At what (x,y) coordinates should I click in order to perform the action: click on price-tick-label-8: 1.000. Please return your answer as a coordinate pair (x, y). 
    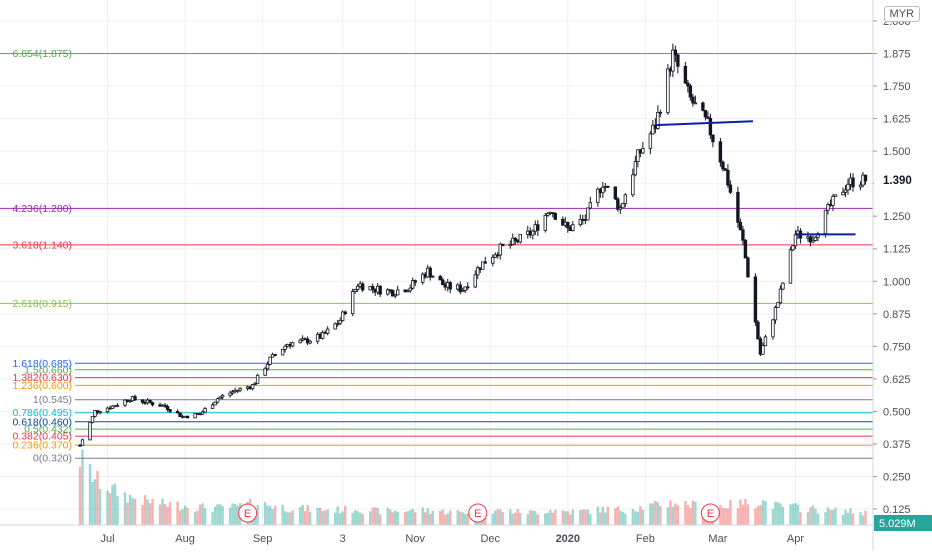
    Looking at the image, I should click on (897, 282).